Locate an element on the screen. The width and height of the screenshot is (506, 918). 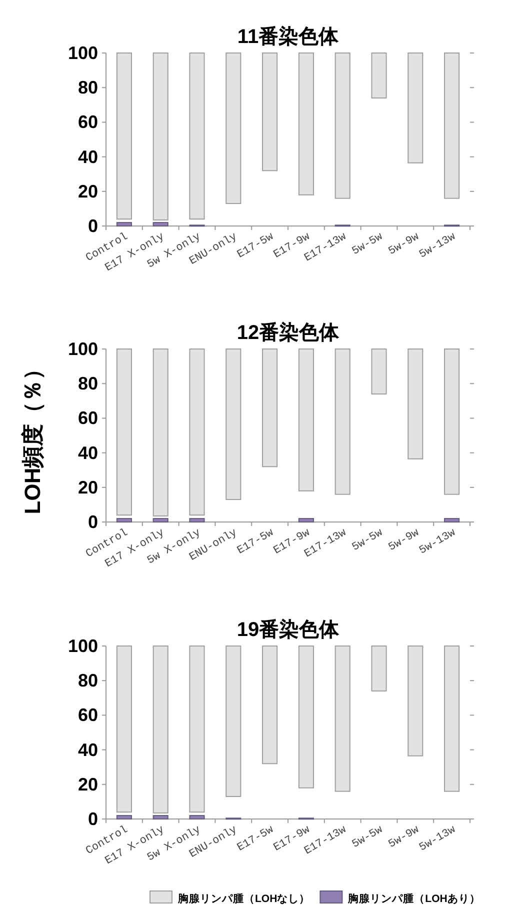
chart-title: 19番染色体 is located at coordinates (288, 629).